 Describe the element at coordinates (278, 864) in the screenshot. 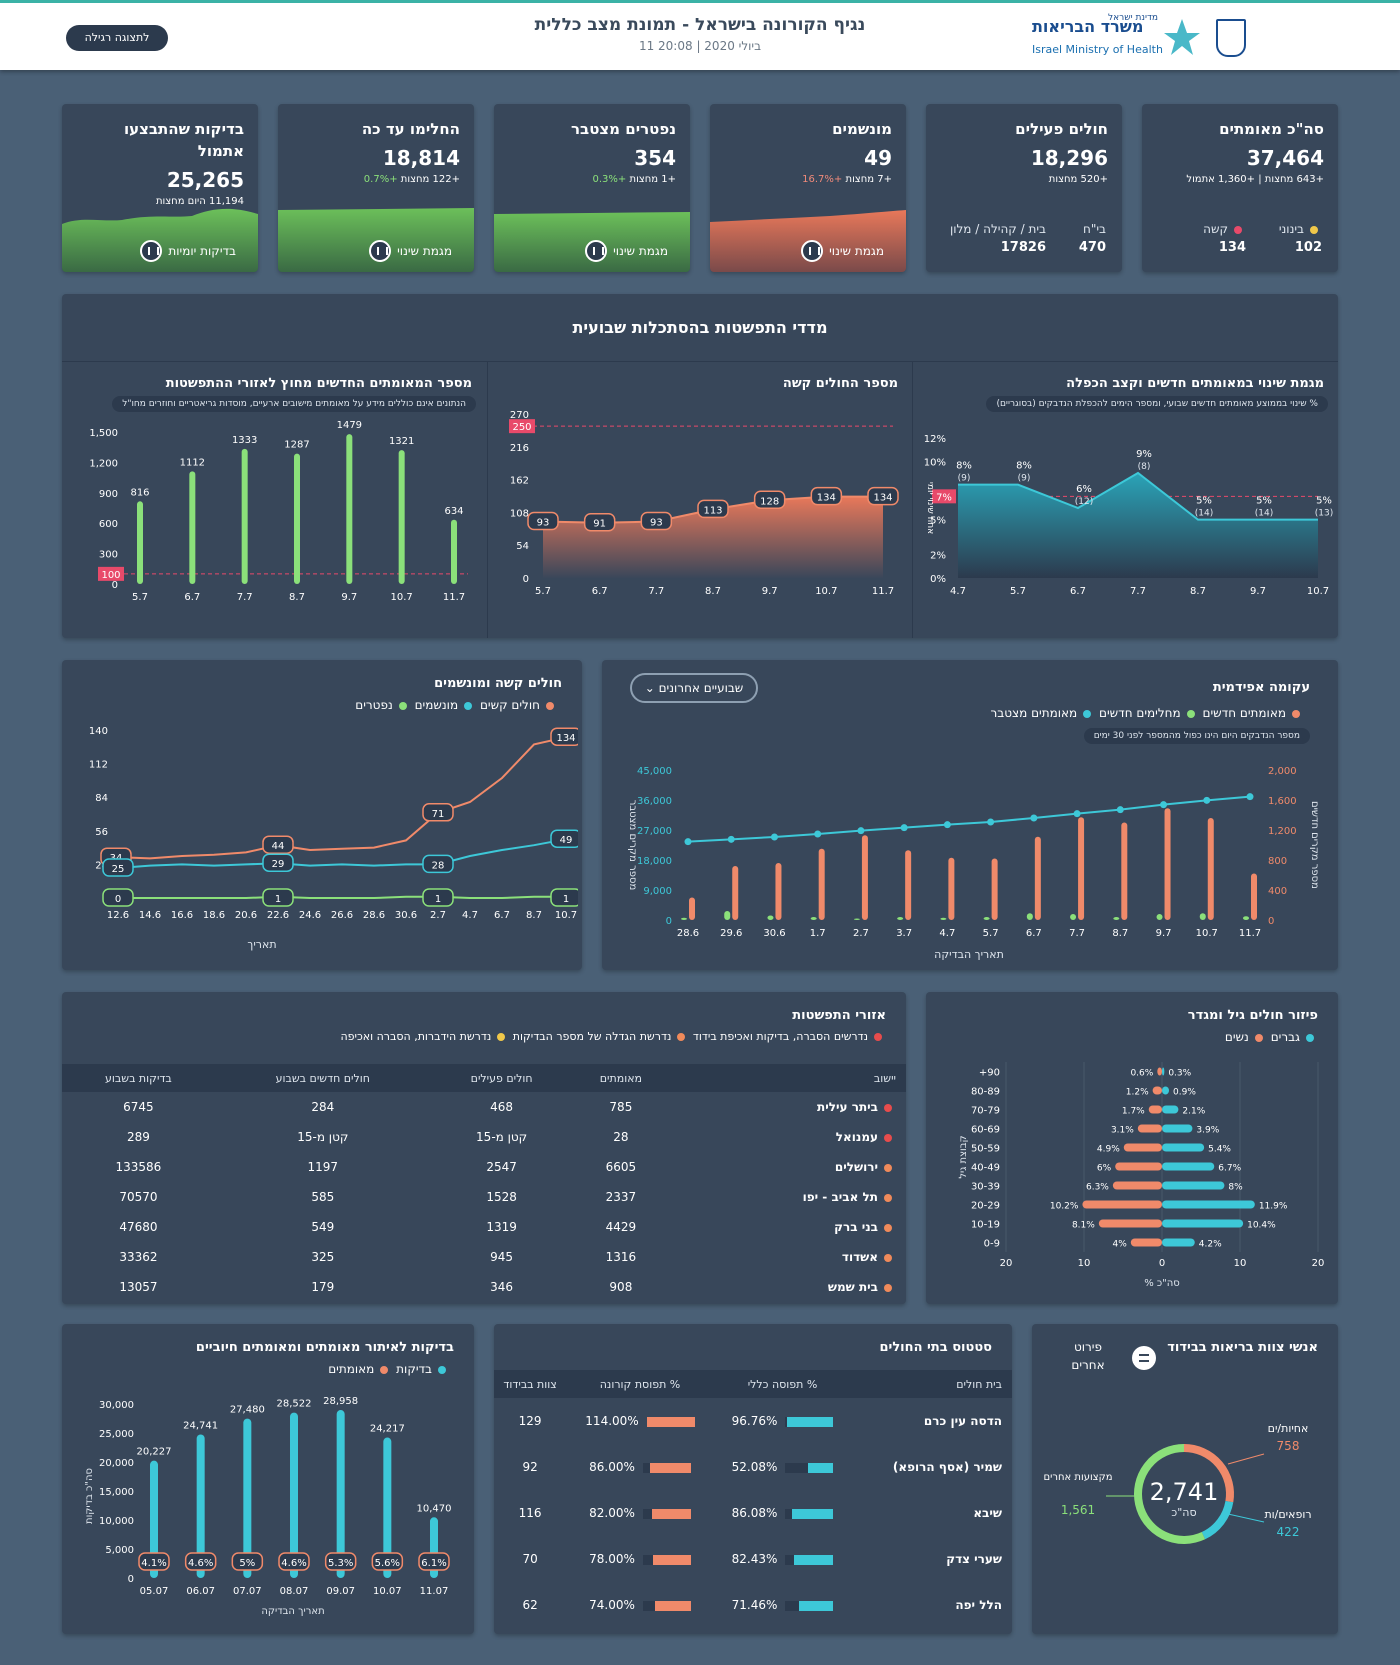

I see `vent-label: 29` at that location.